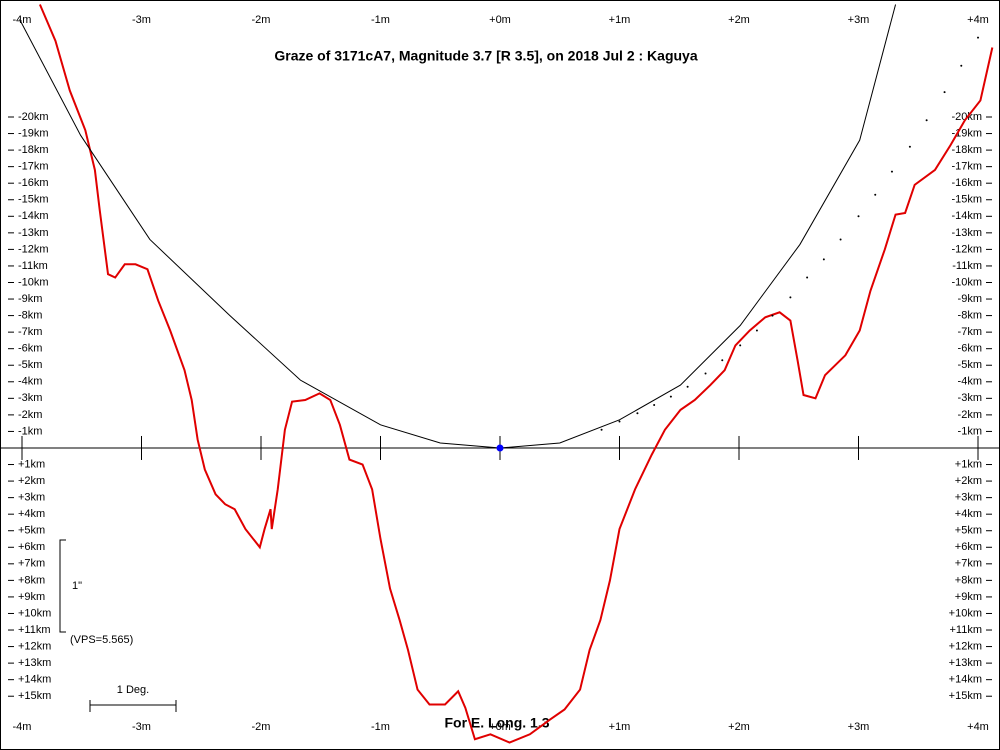 The height and width of the screenshot is (750, 1000). Describe the element at coordinates (970, 431) in the screenshot. I see `y-tick-label: -1km` at that location.